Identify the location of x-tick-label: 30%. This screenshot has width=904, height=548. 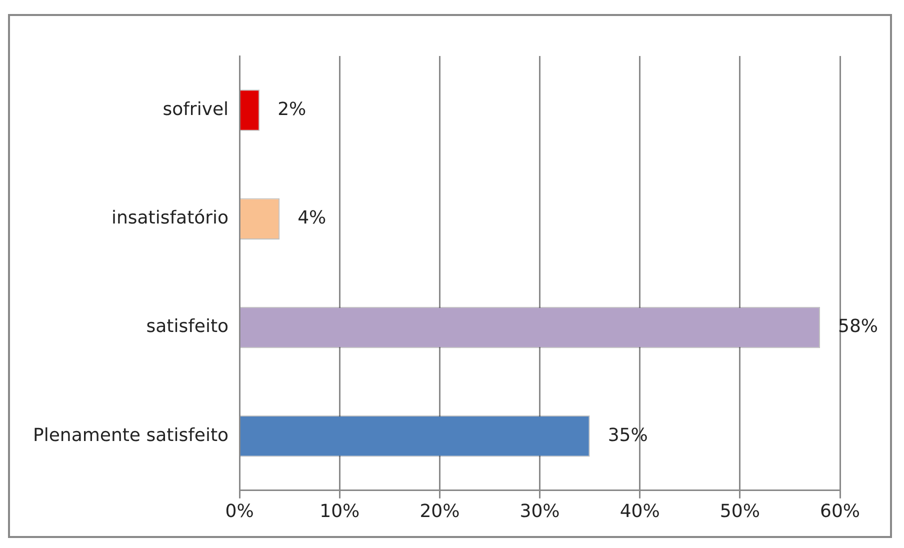
(540, 511).